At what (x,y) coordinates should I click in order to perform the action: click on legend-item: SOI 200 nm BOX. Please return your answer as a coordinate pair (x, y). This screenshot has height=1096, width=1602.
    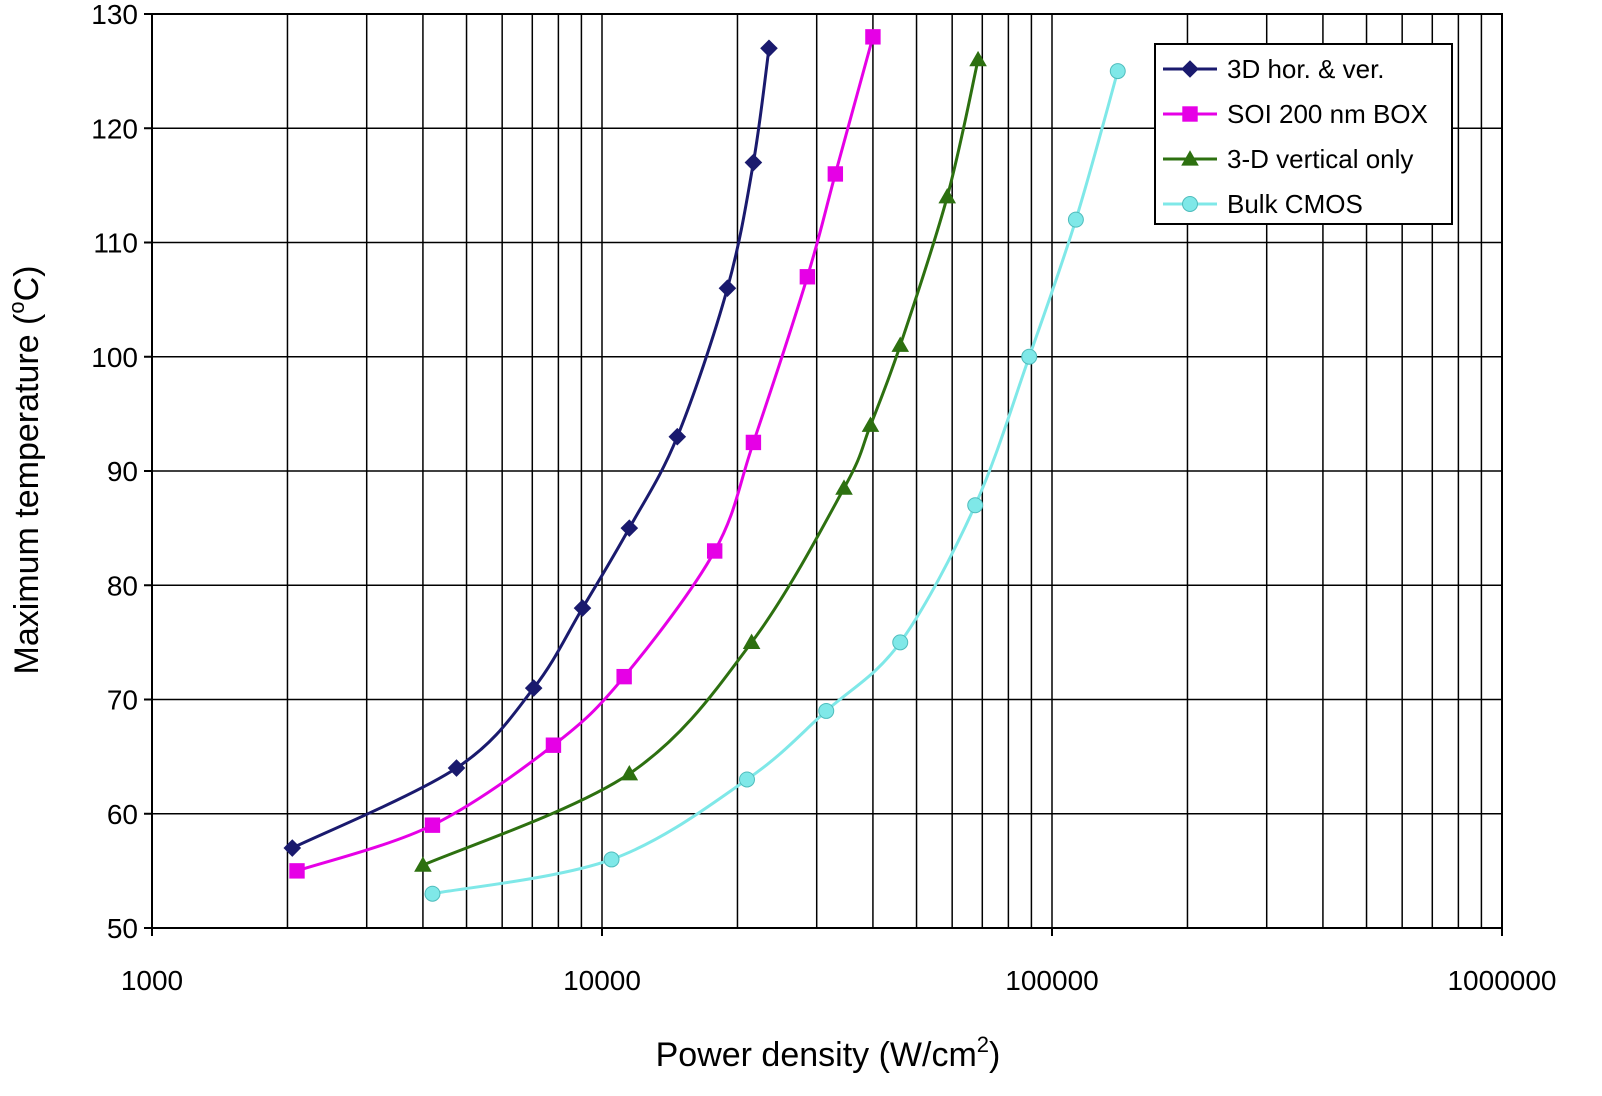
    Looking at the image, I should click on (1295, 114).